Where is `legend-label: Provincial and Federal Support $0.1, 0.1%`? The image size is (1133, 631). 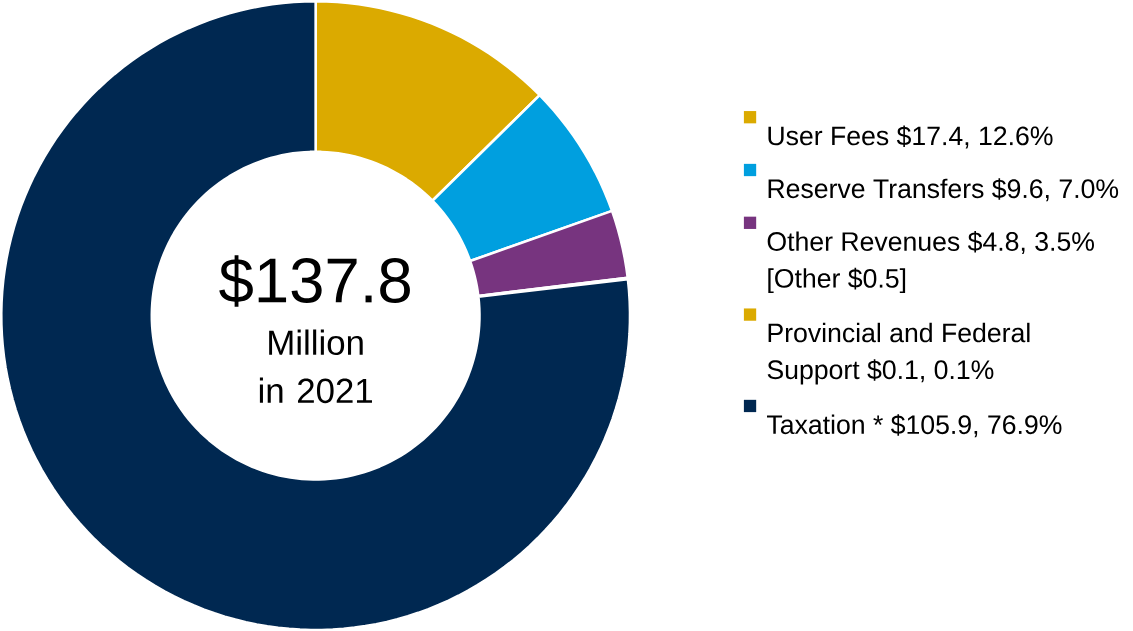
legend-label: Provincial and Federal Support $0.1, 0.1% is located at coordinates (898, 353).